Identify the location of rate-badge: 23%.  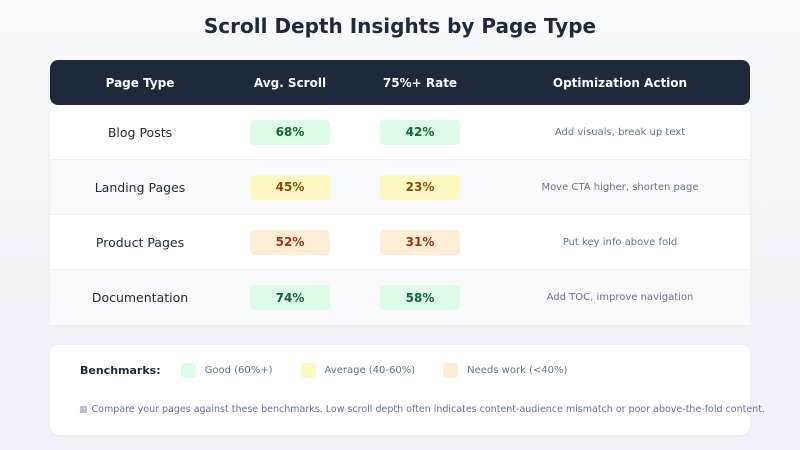
(420, 187).